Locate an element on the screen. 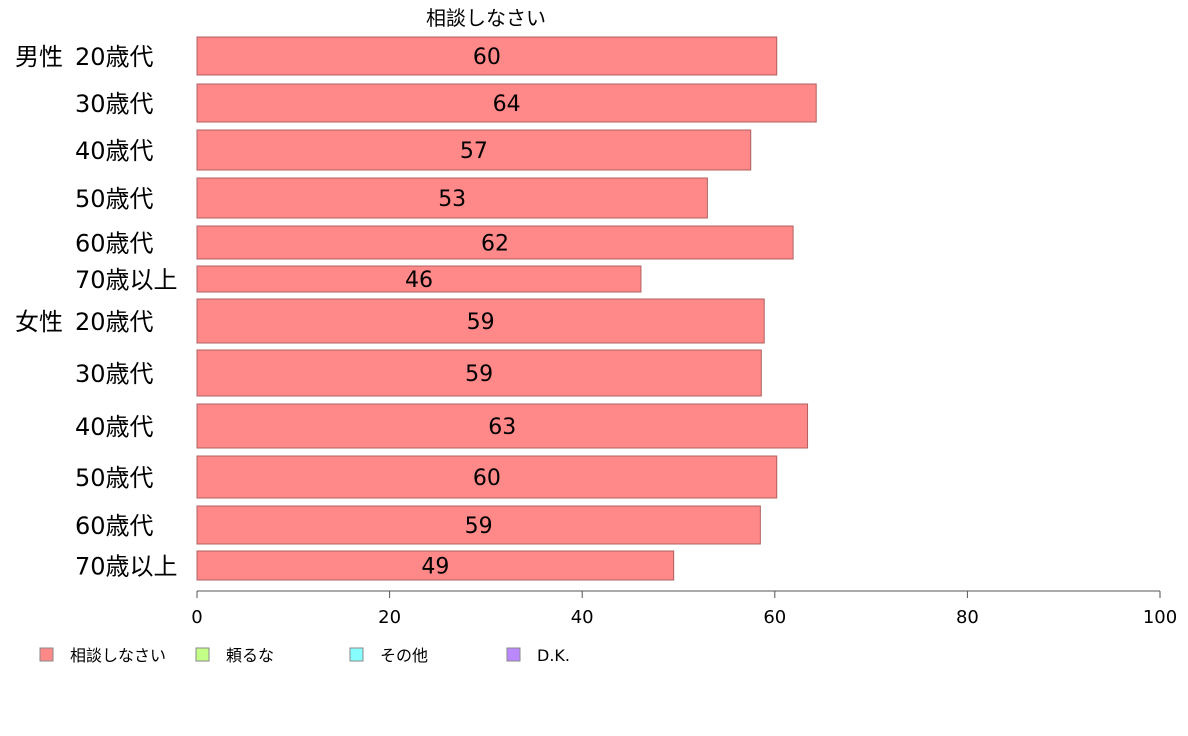  legend-label: その他 is located at coordinates (404, 655).